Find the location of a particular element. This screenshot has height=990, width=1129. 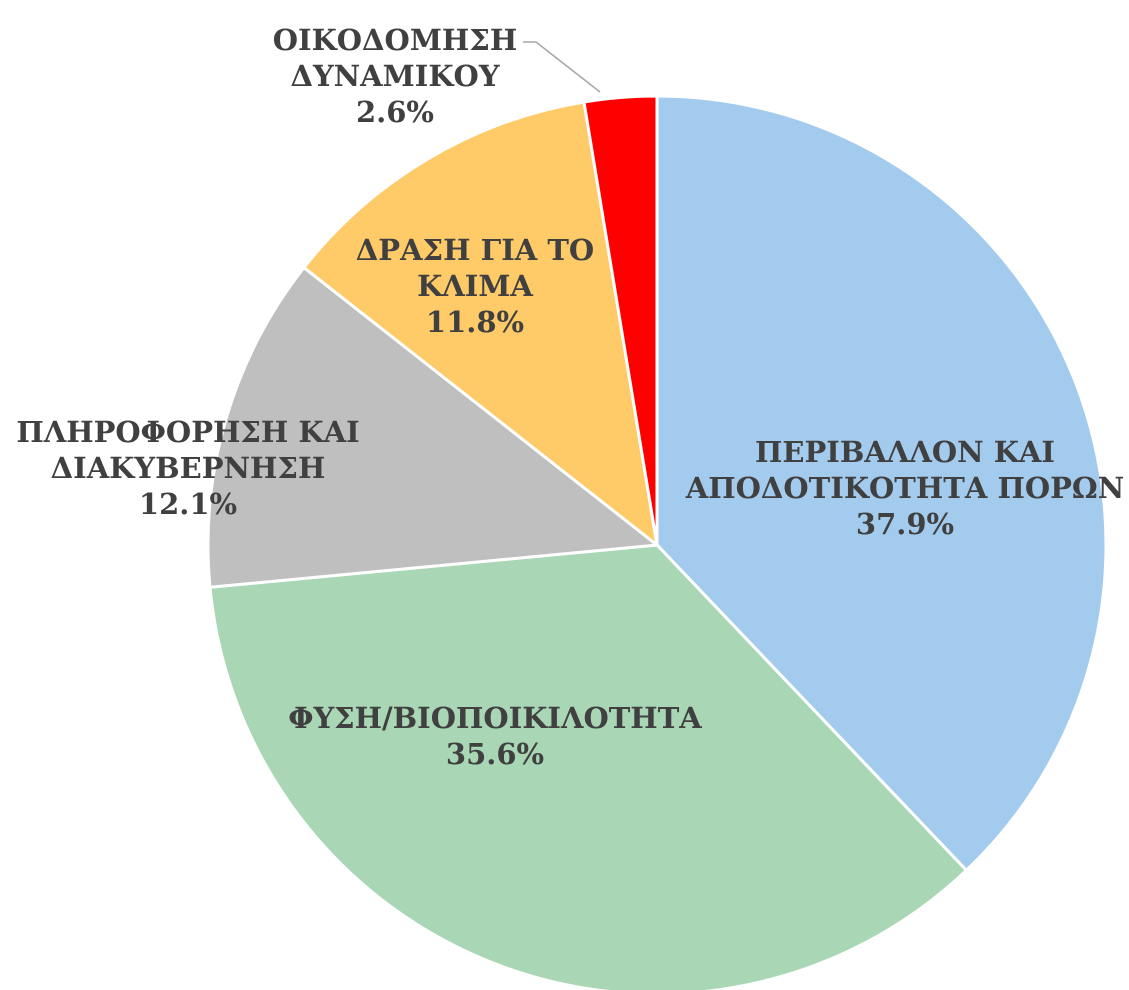

value-label: 12.1% is located at coordinates (188, 504).